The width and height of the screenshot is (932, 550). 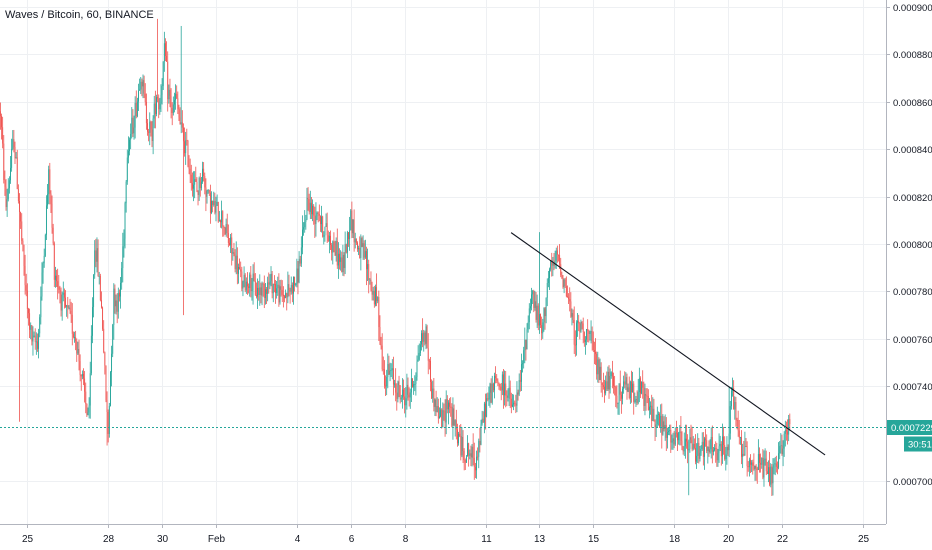 What do you see at coordinates (668, 344) in the screenshot?
I see `trendline` at bounding box center [668, 344].